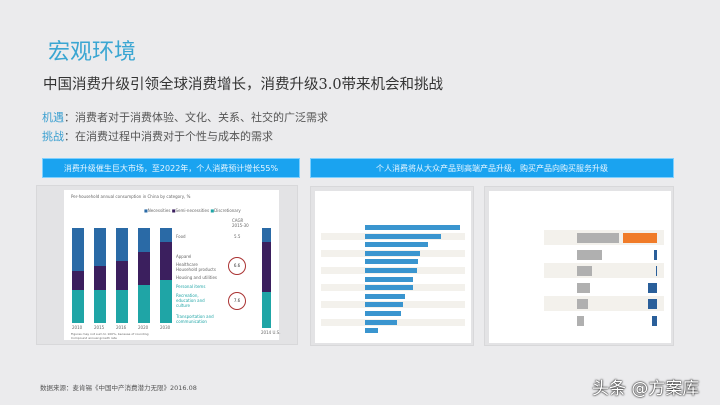 This screenshot has height=405, width=720. I want to click on year-label: 2016, so click(121, 327).